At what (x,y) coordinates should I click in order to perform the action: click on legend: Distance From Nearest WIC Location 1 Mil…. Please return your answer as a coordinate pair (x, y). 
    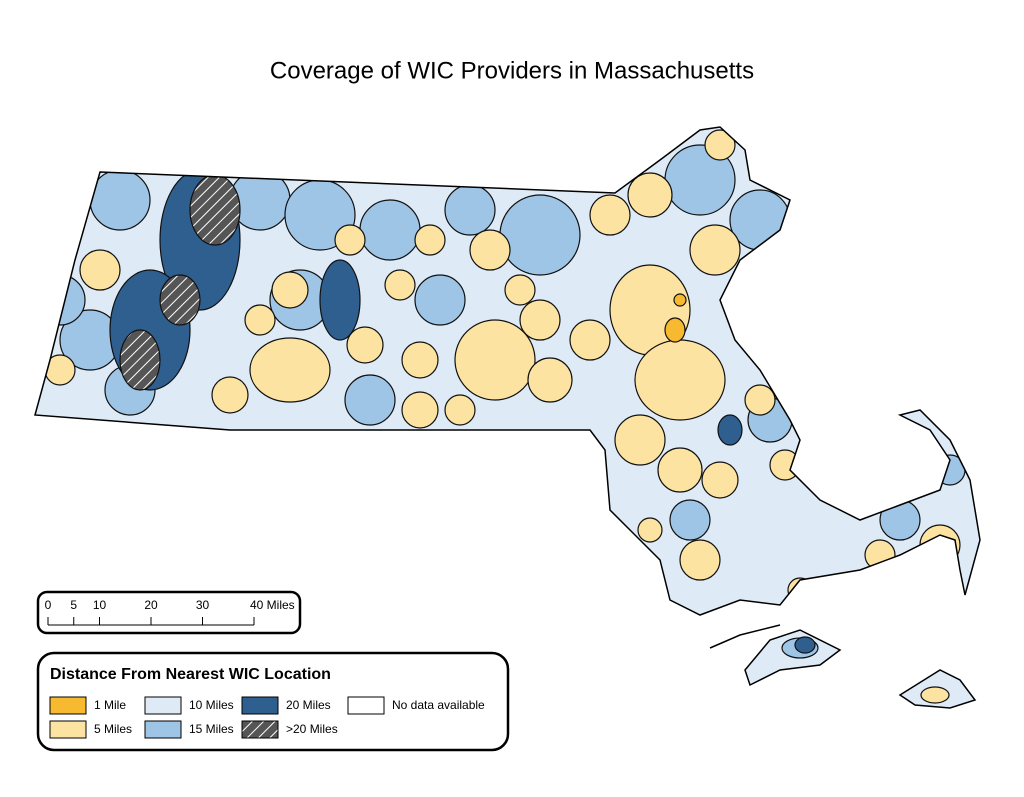
    Looking at the image, I should click on (273, 701).